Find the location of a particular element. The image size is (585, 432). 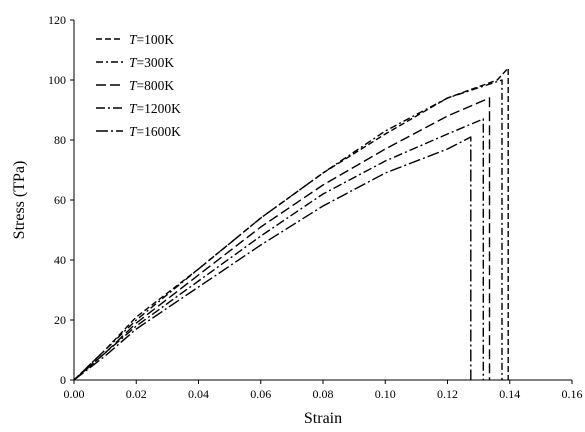

x-tick-label: 0.14 is located at coordinates (509, 394).